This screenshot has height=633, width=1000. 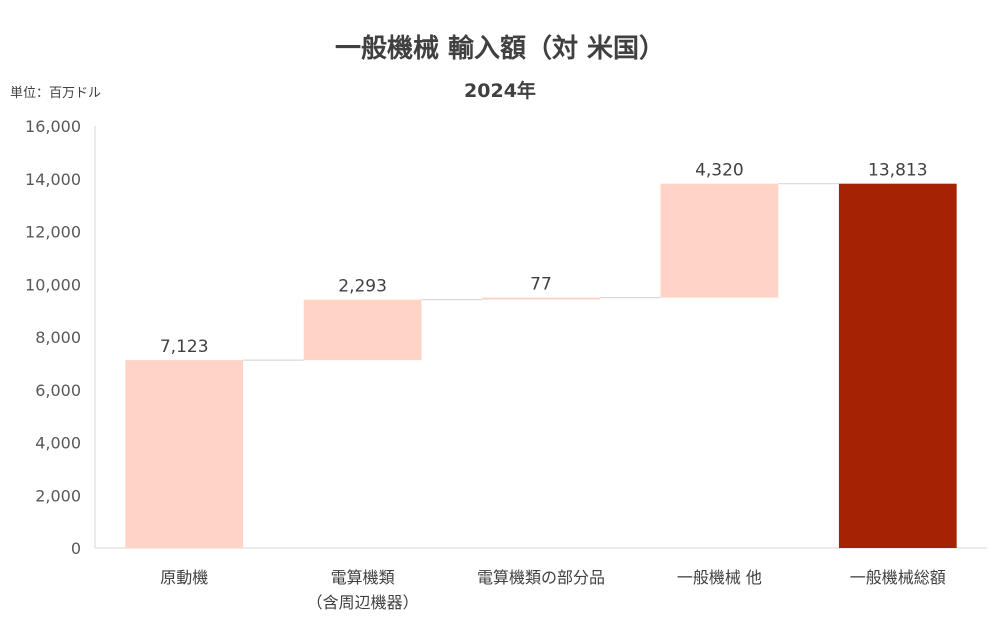 I want to click on category-label: （含周辺機器）, so click(x=363, y=602).